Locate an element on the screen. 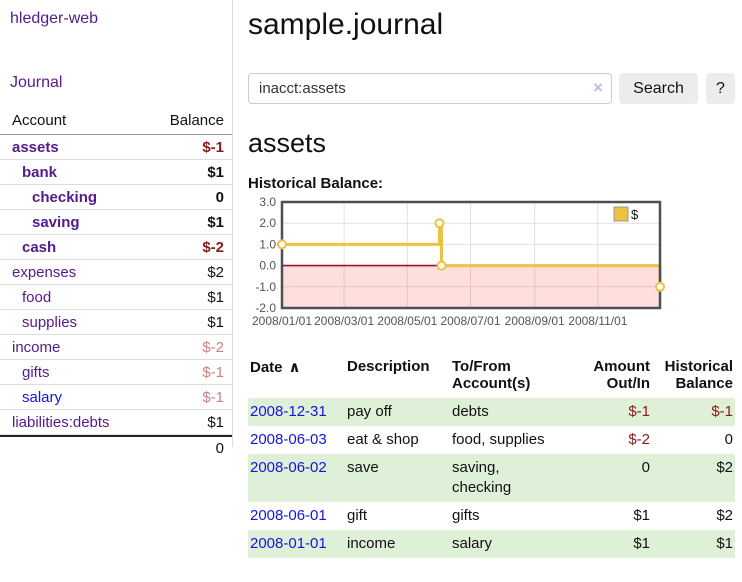 The width and height of the screenshot is (742, 582). accounts-total-value: 0 is located at coordinates (219, 448).